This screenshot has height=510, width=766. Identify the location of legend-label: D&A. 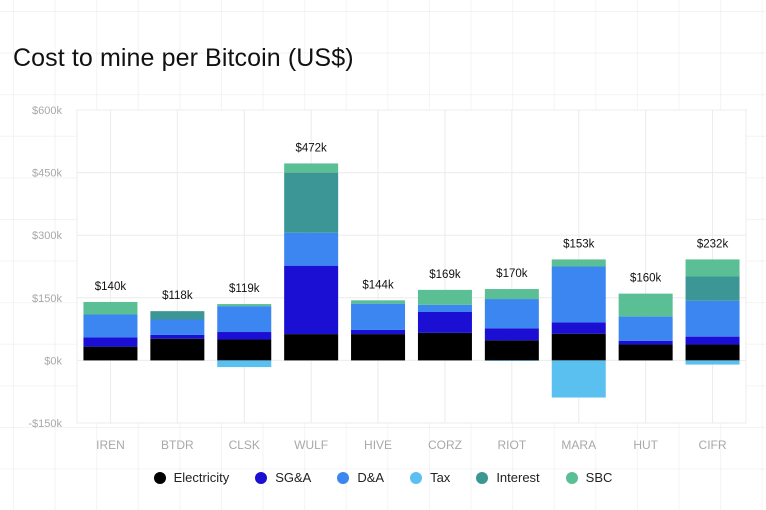
(371, 477).